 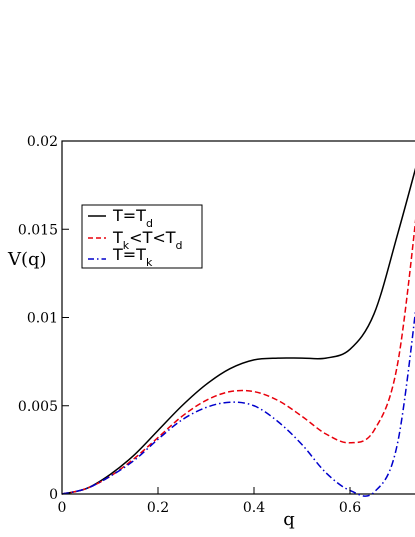 What do you see at coordinates (126, 245) in the screenshot?
I see `legend-label-mid-s1: k` at bounding box center [126, 245].